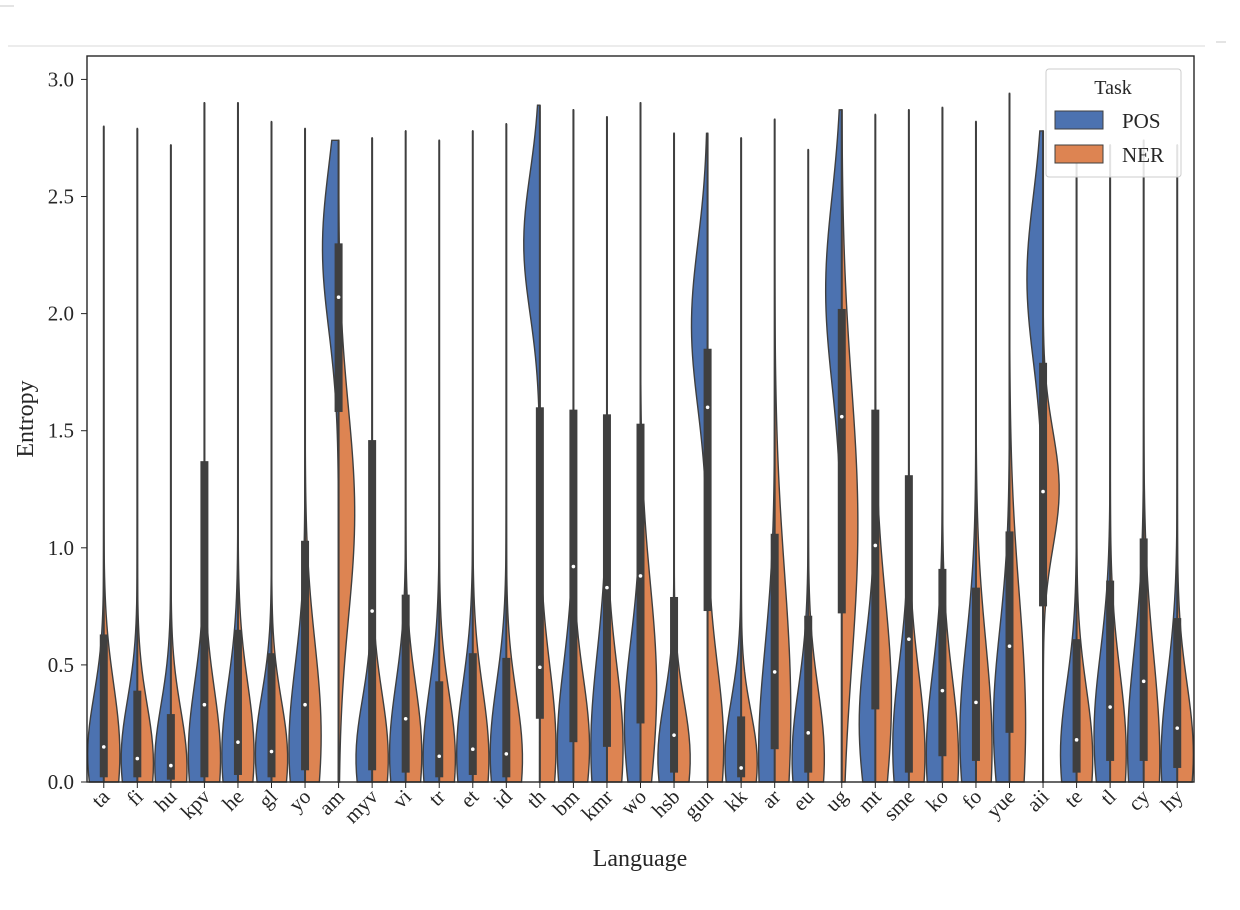  What do you see at coordinates (238, 742) in the screenshot?
I see `median-dot-he` at bounding box center [238, 742].